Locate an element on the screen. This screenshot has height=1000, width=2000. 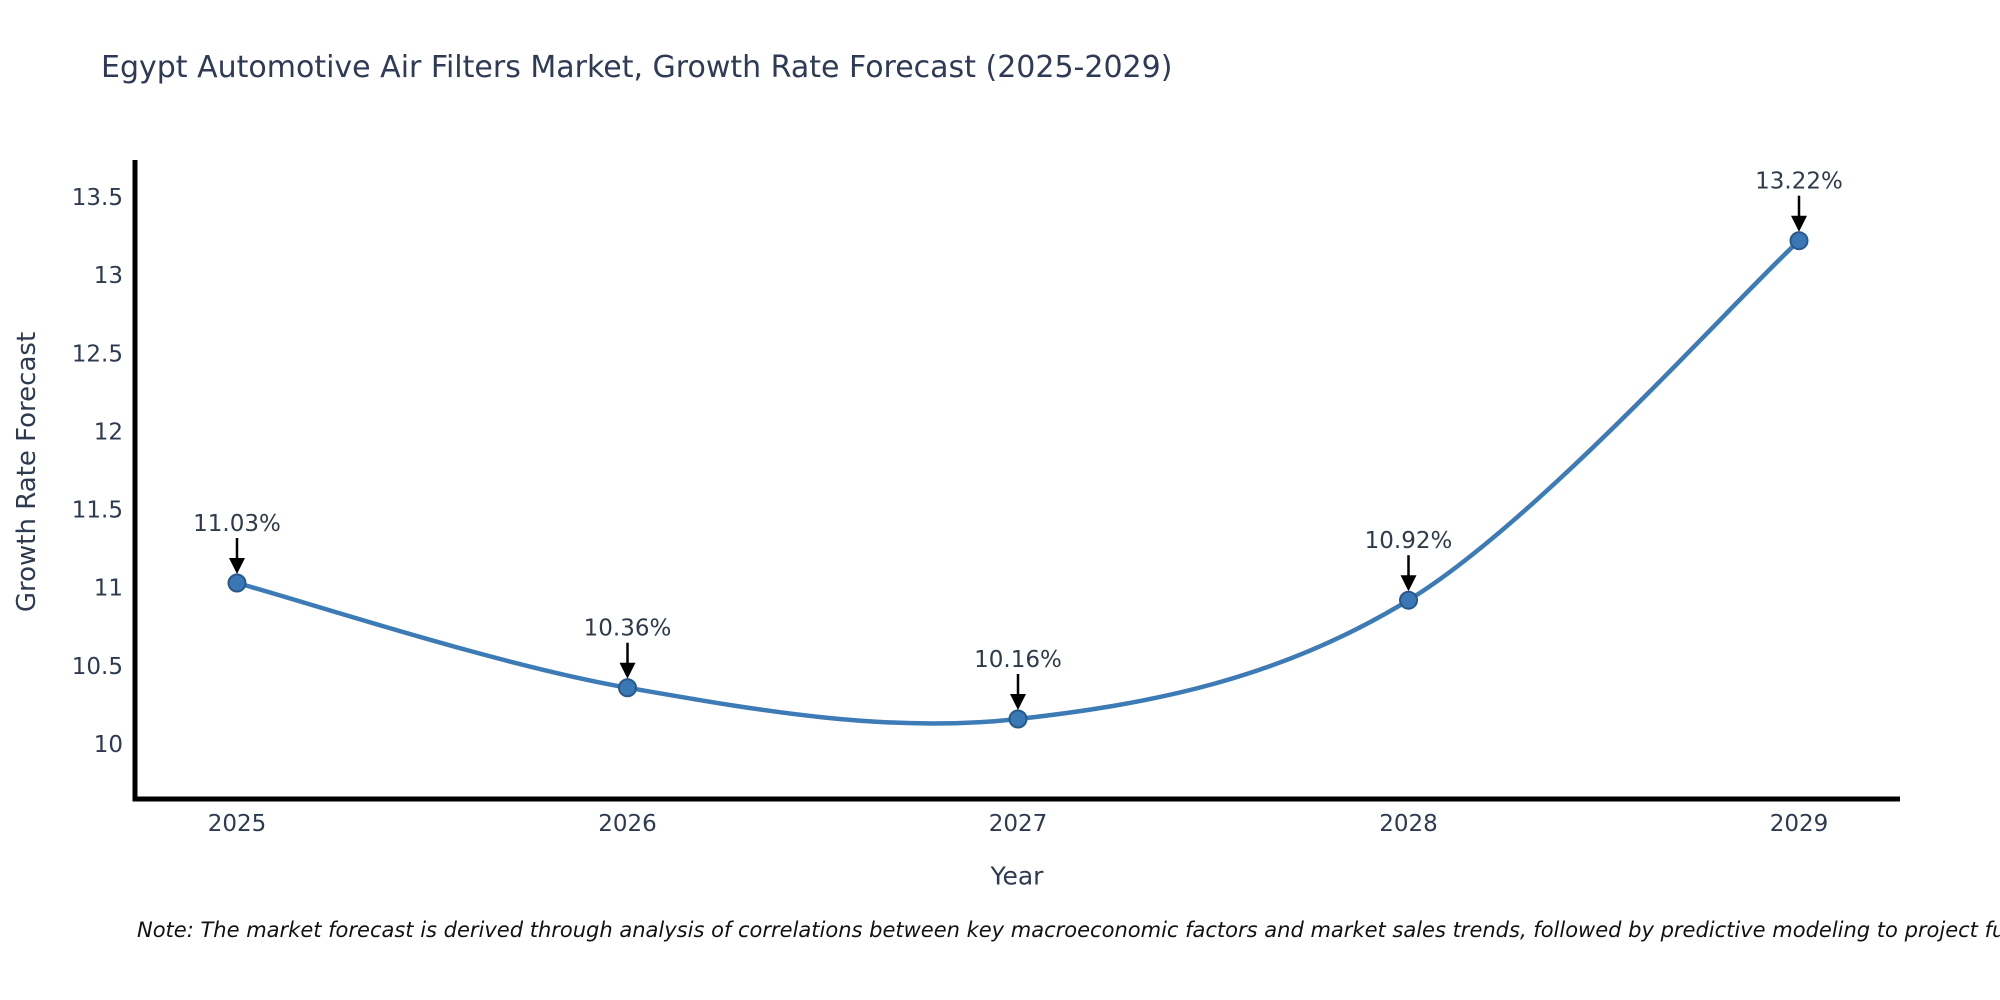
x-tick-label: 2025 is located at coordinates (237, 824).